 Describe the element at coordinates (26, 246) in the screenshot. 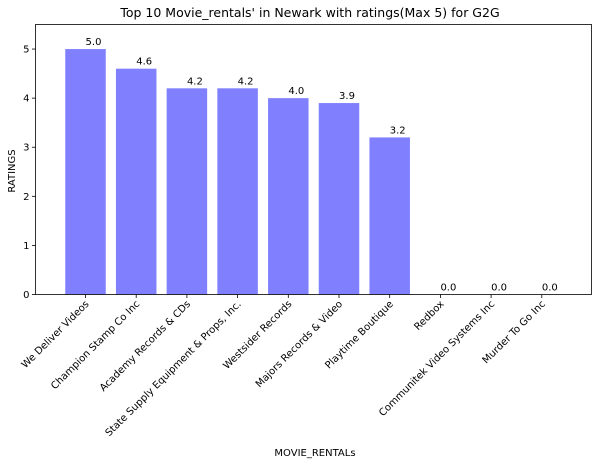

I see `y-tick-label: 1` at that location.